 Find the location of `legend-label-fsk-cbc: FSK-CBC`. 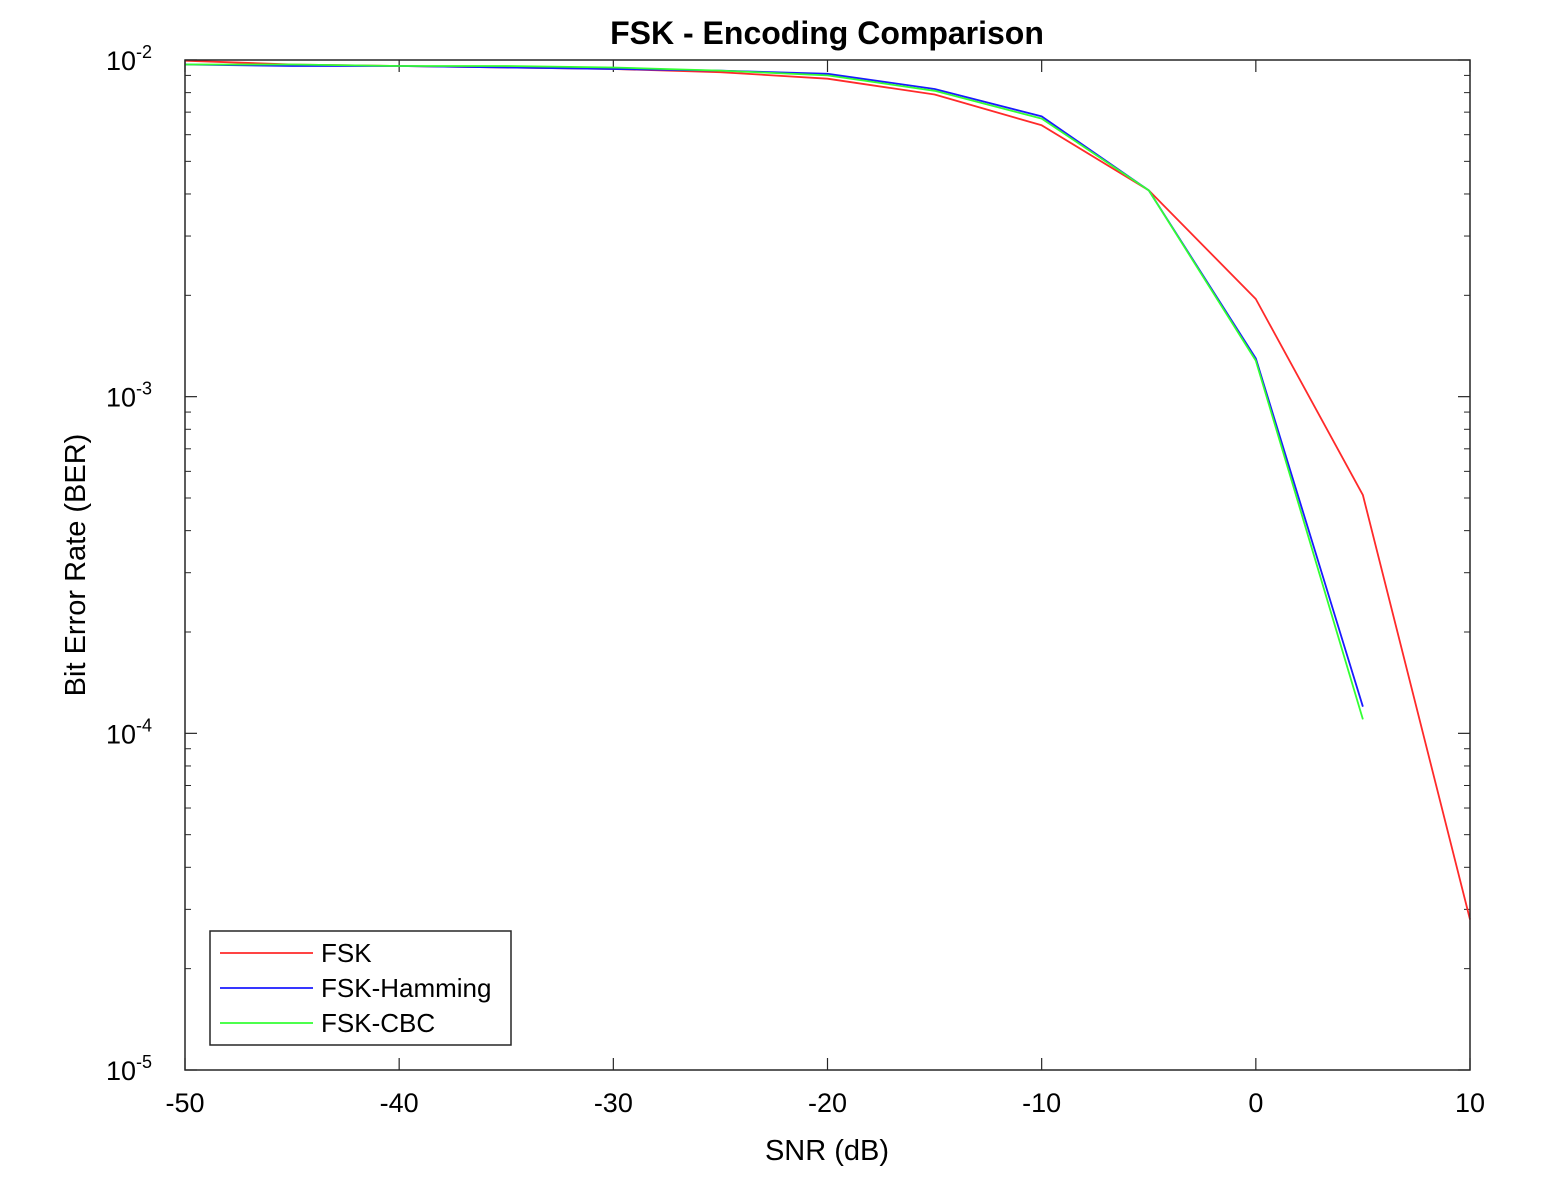

legend-label-fsk-cbc: FSK-CBC is located at coordinates (378, 1023).